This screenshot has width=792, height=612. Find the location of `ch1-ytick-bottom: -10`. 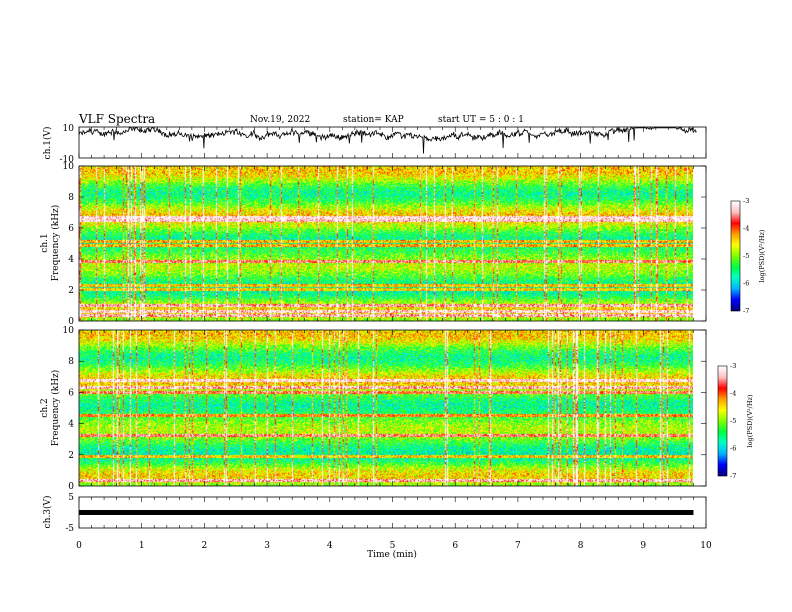

ch1-ytick-bottom: -10 is located at coordinates (67, 160).